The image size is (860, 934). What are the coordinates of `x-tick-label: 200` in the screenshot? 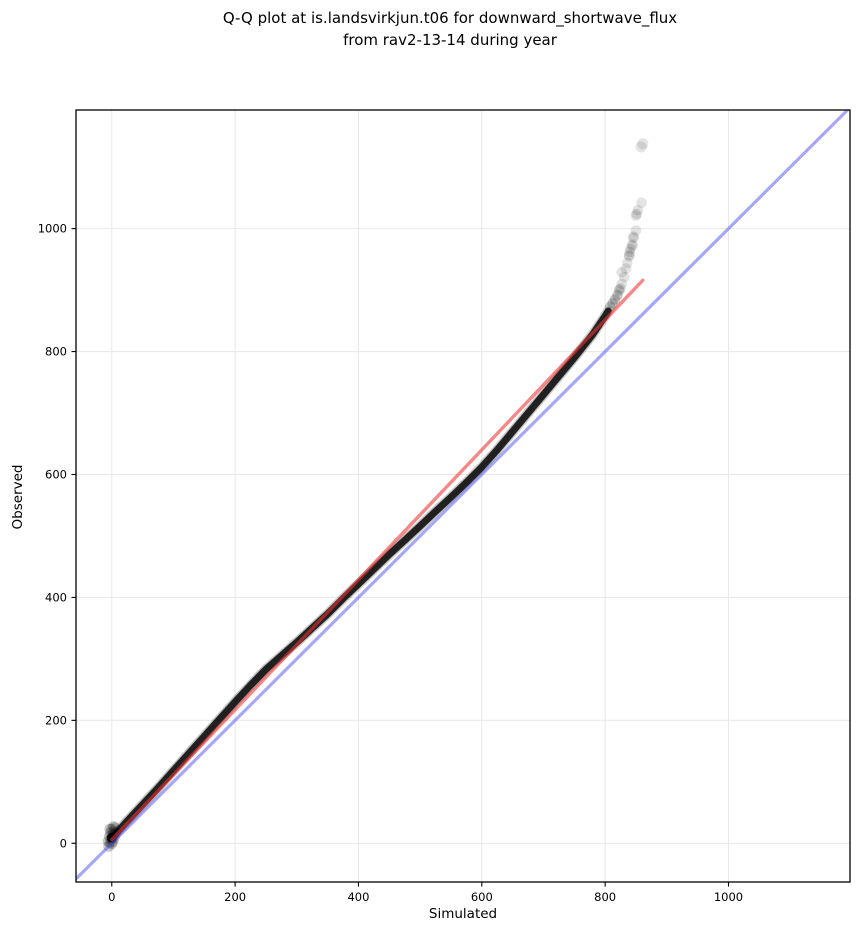 It's located at (235, 897).